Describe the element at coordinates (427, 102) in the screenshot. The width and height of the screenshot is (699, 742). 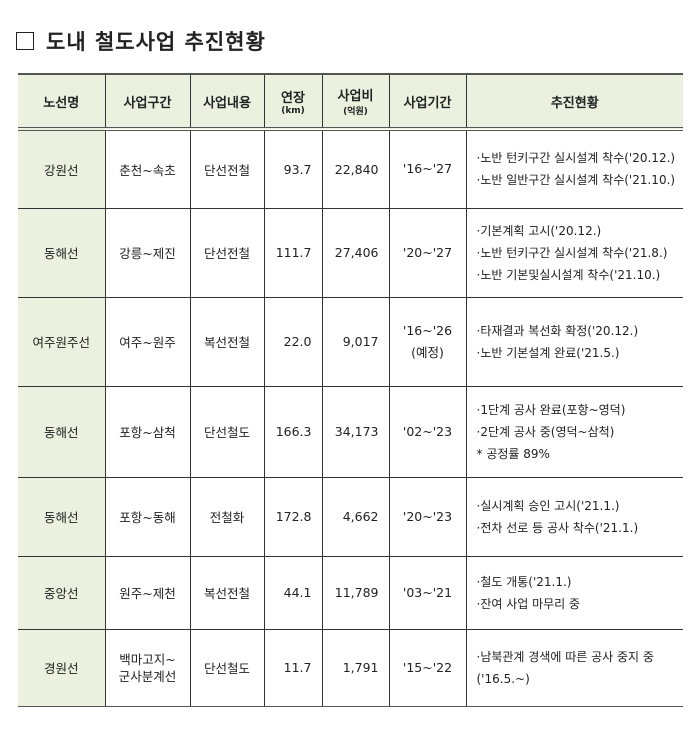
I see `header-period: 사업기간` at that location.